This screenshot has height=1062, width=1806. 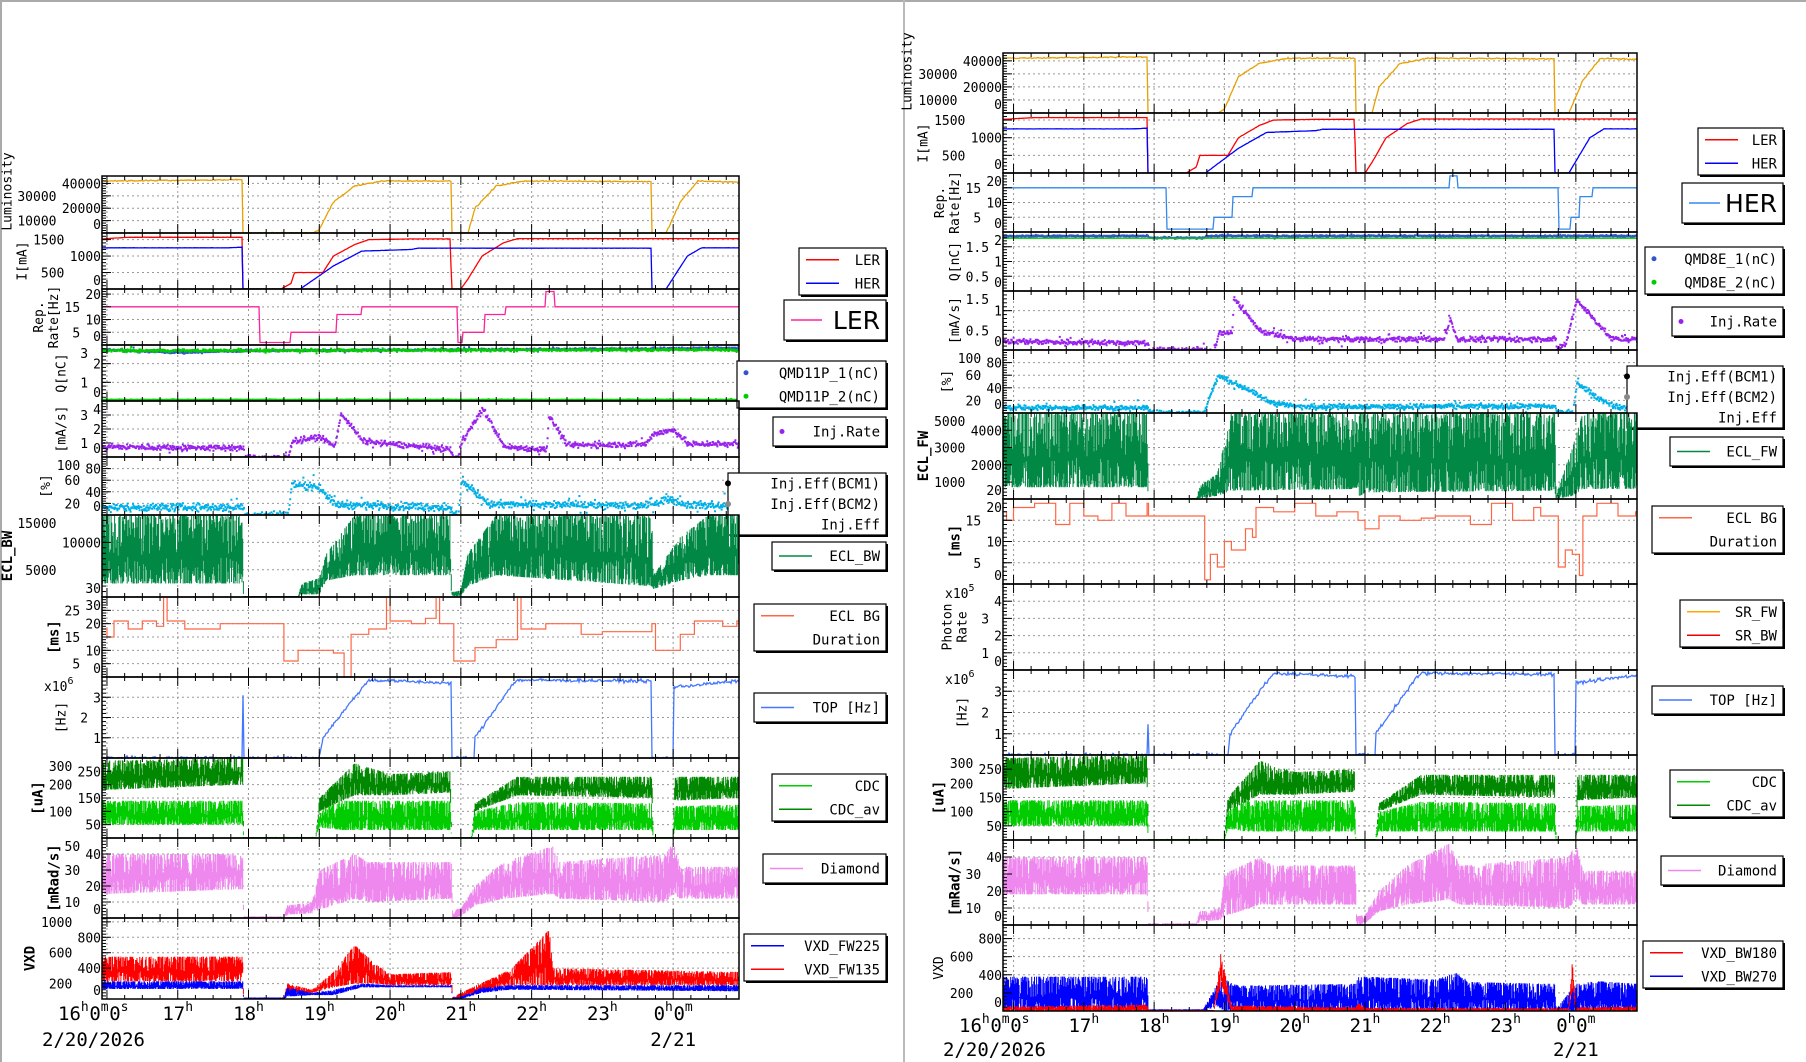 What do you see at coordinates (956, 680) in the screenshot?
I see `multiplier-base: x10` at bounding box center [956, 680].